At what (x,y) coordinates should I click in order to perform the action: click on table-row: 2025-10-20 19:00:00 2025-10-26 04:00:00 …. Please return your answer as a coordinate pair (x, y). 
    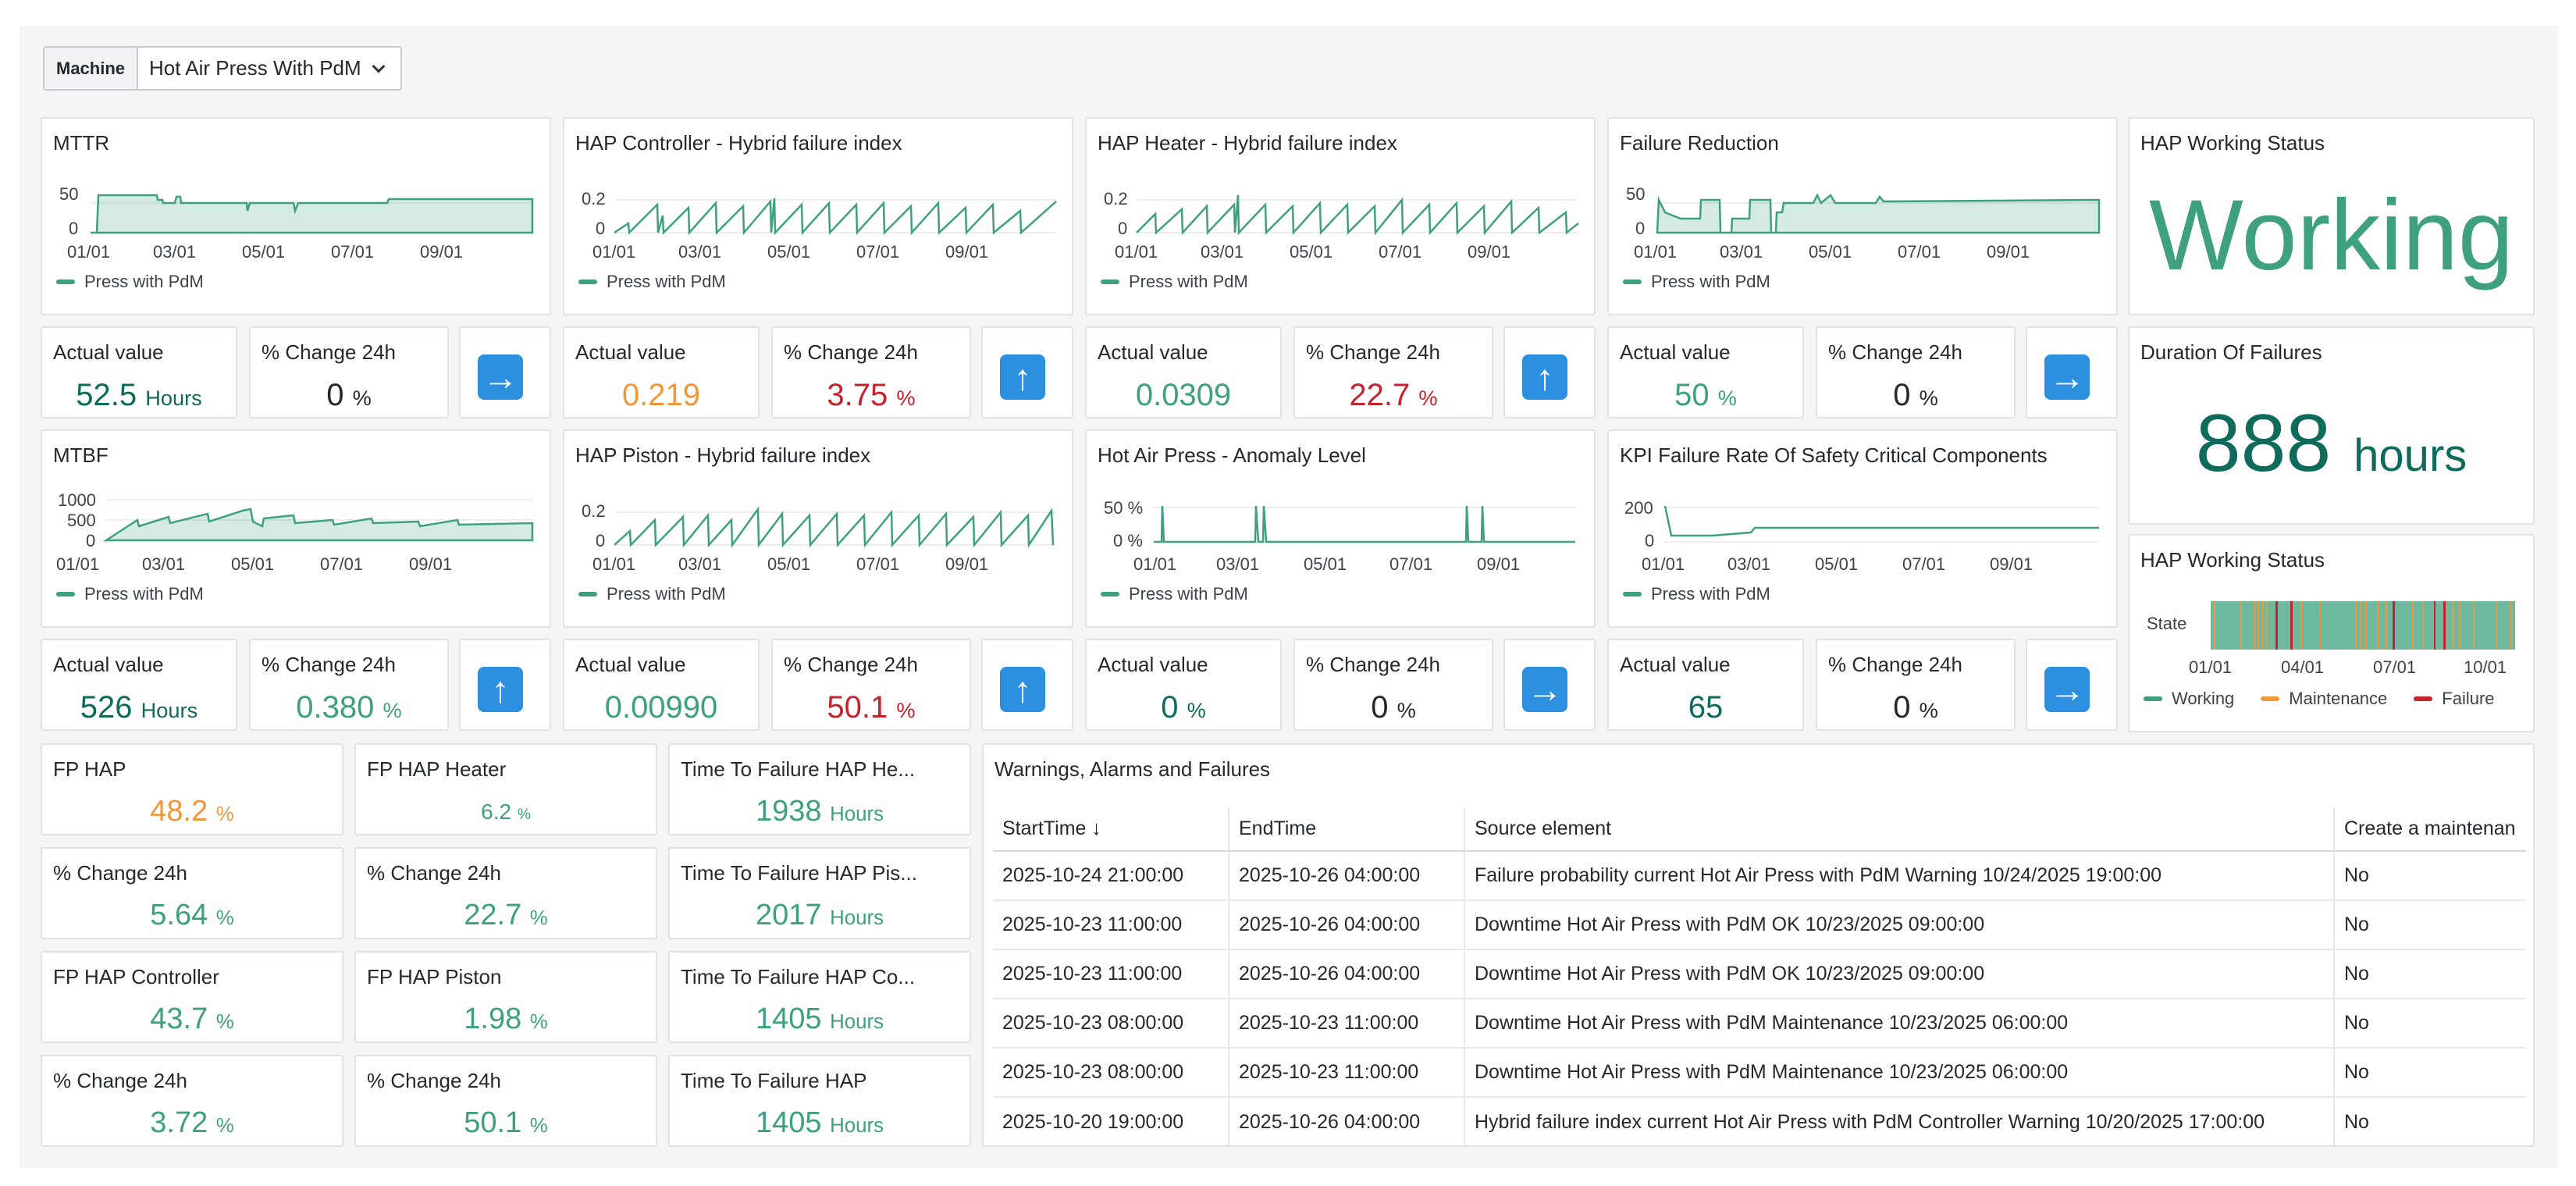
    Looking at the image, I should click on (1759, 1121).